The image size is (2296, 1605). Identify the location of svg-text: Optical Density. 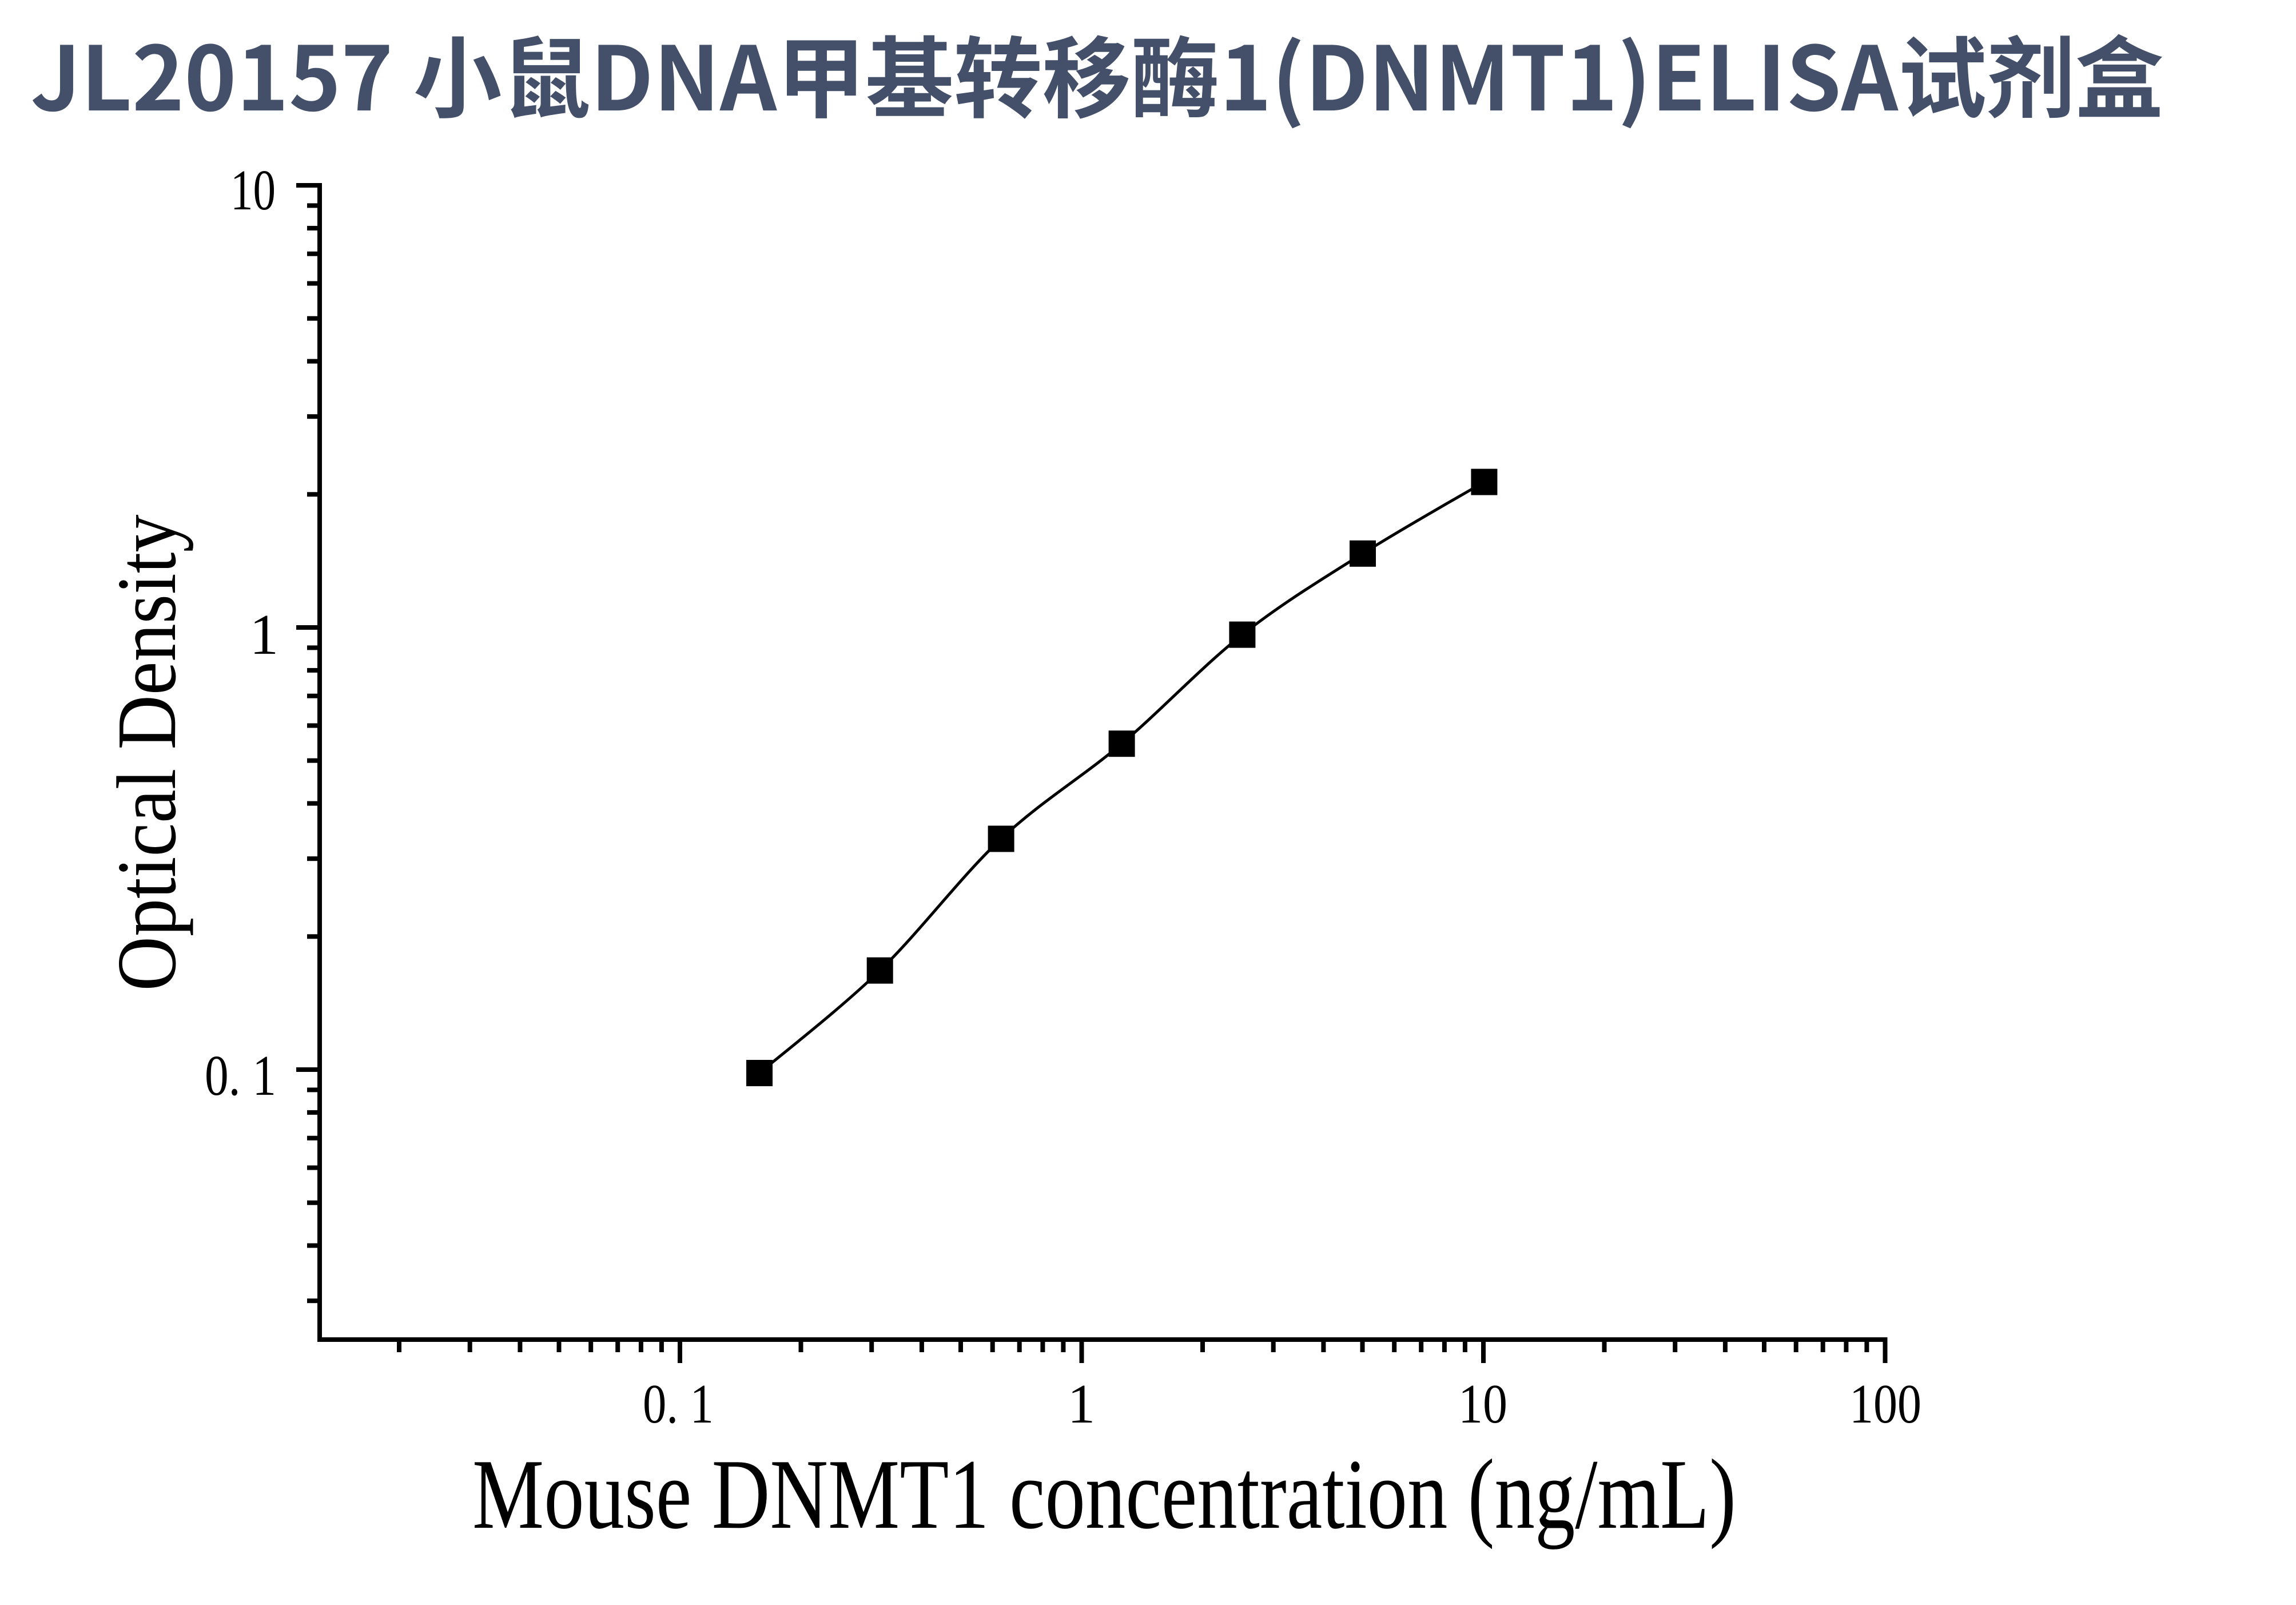
(147, 753).